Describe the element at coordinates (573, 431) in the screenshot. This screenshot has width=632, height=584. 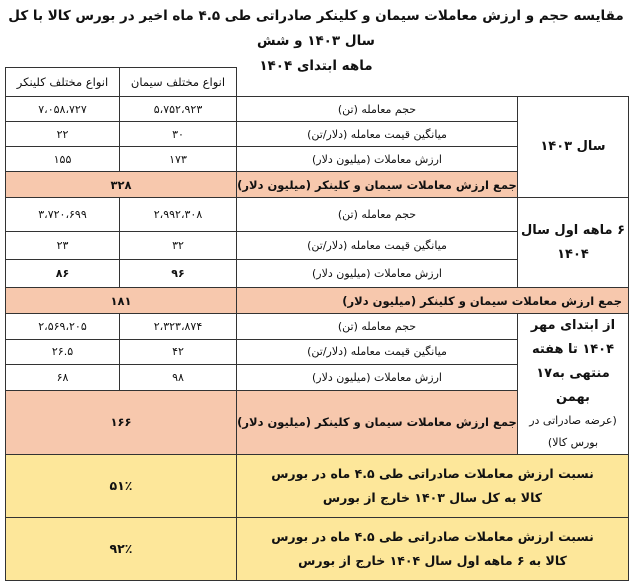
I see `period-note: (عرضه صادراتی در بورس کالا)` at that location.